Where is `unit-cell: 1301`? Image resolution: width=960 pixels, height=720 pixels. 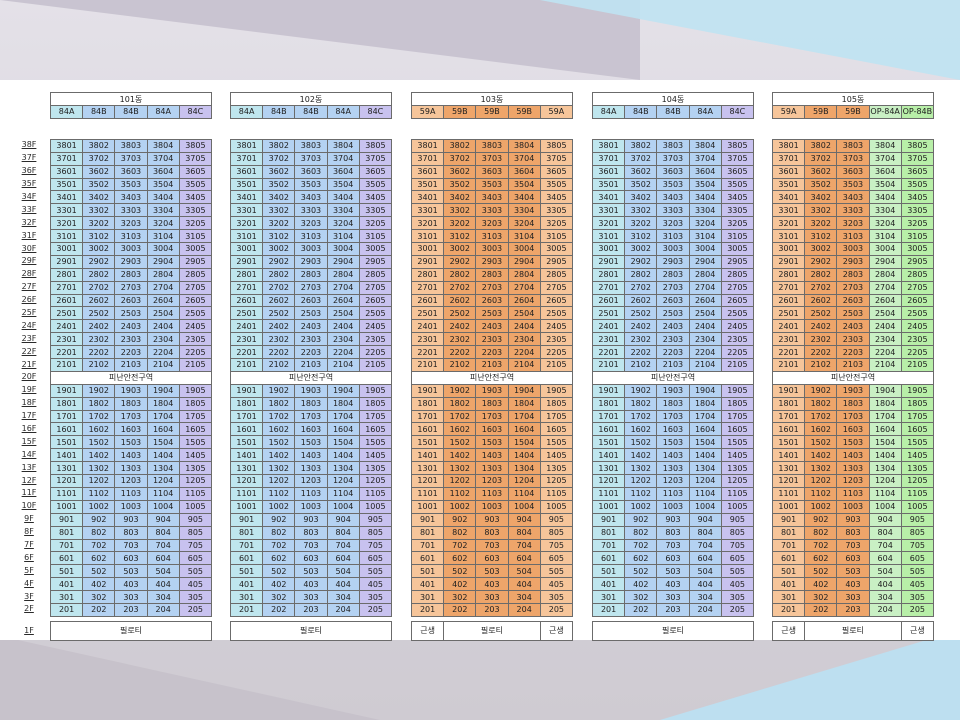 unit-cell: 1301 is located at coordinates (608, 468).